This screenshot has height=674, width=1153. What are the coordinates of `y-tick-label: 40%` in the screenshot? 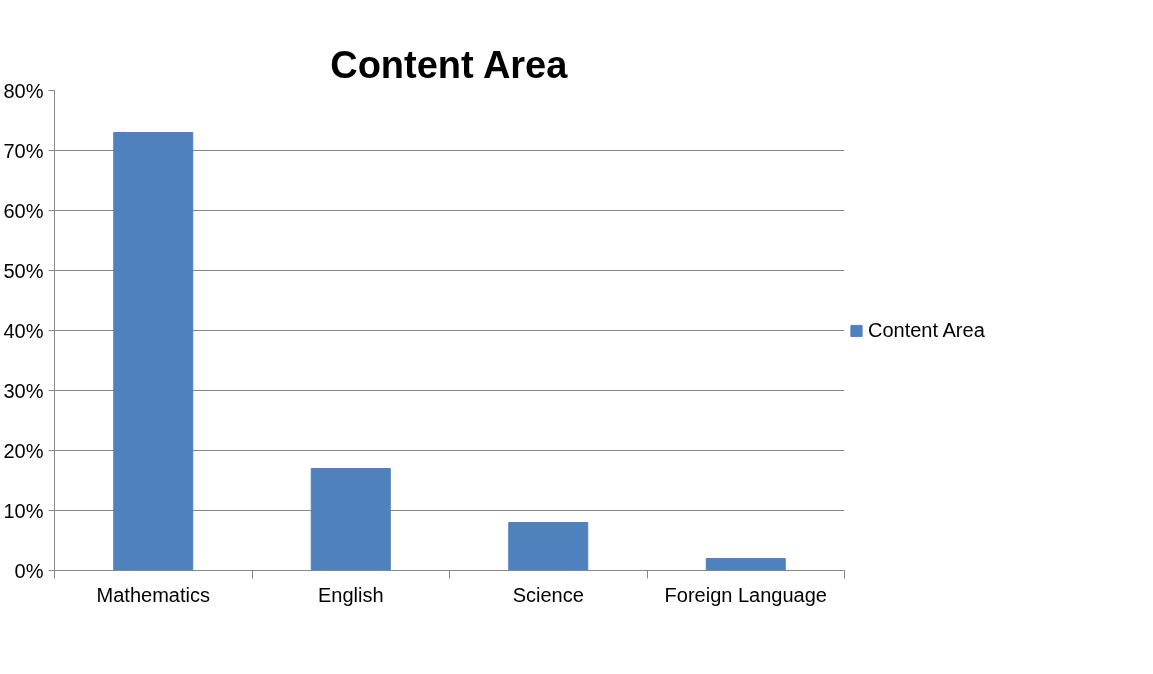 It's located at (23, 330).